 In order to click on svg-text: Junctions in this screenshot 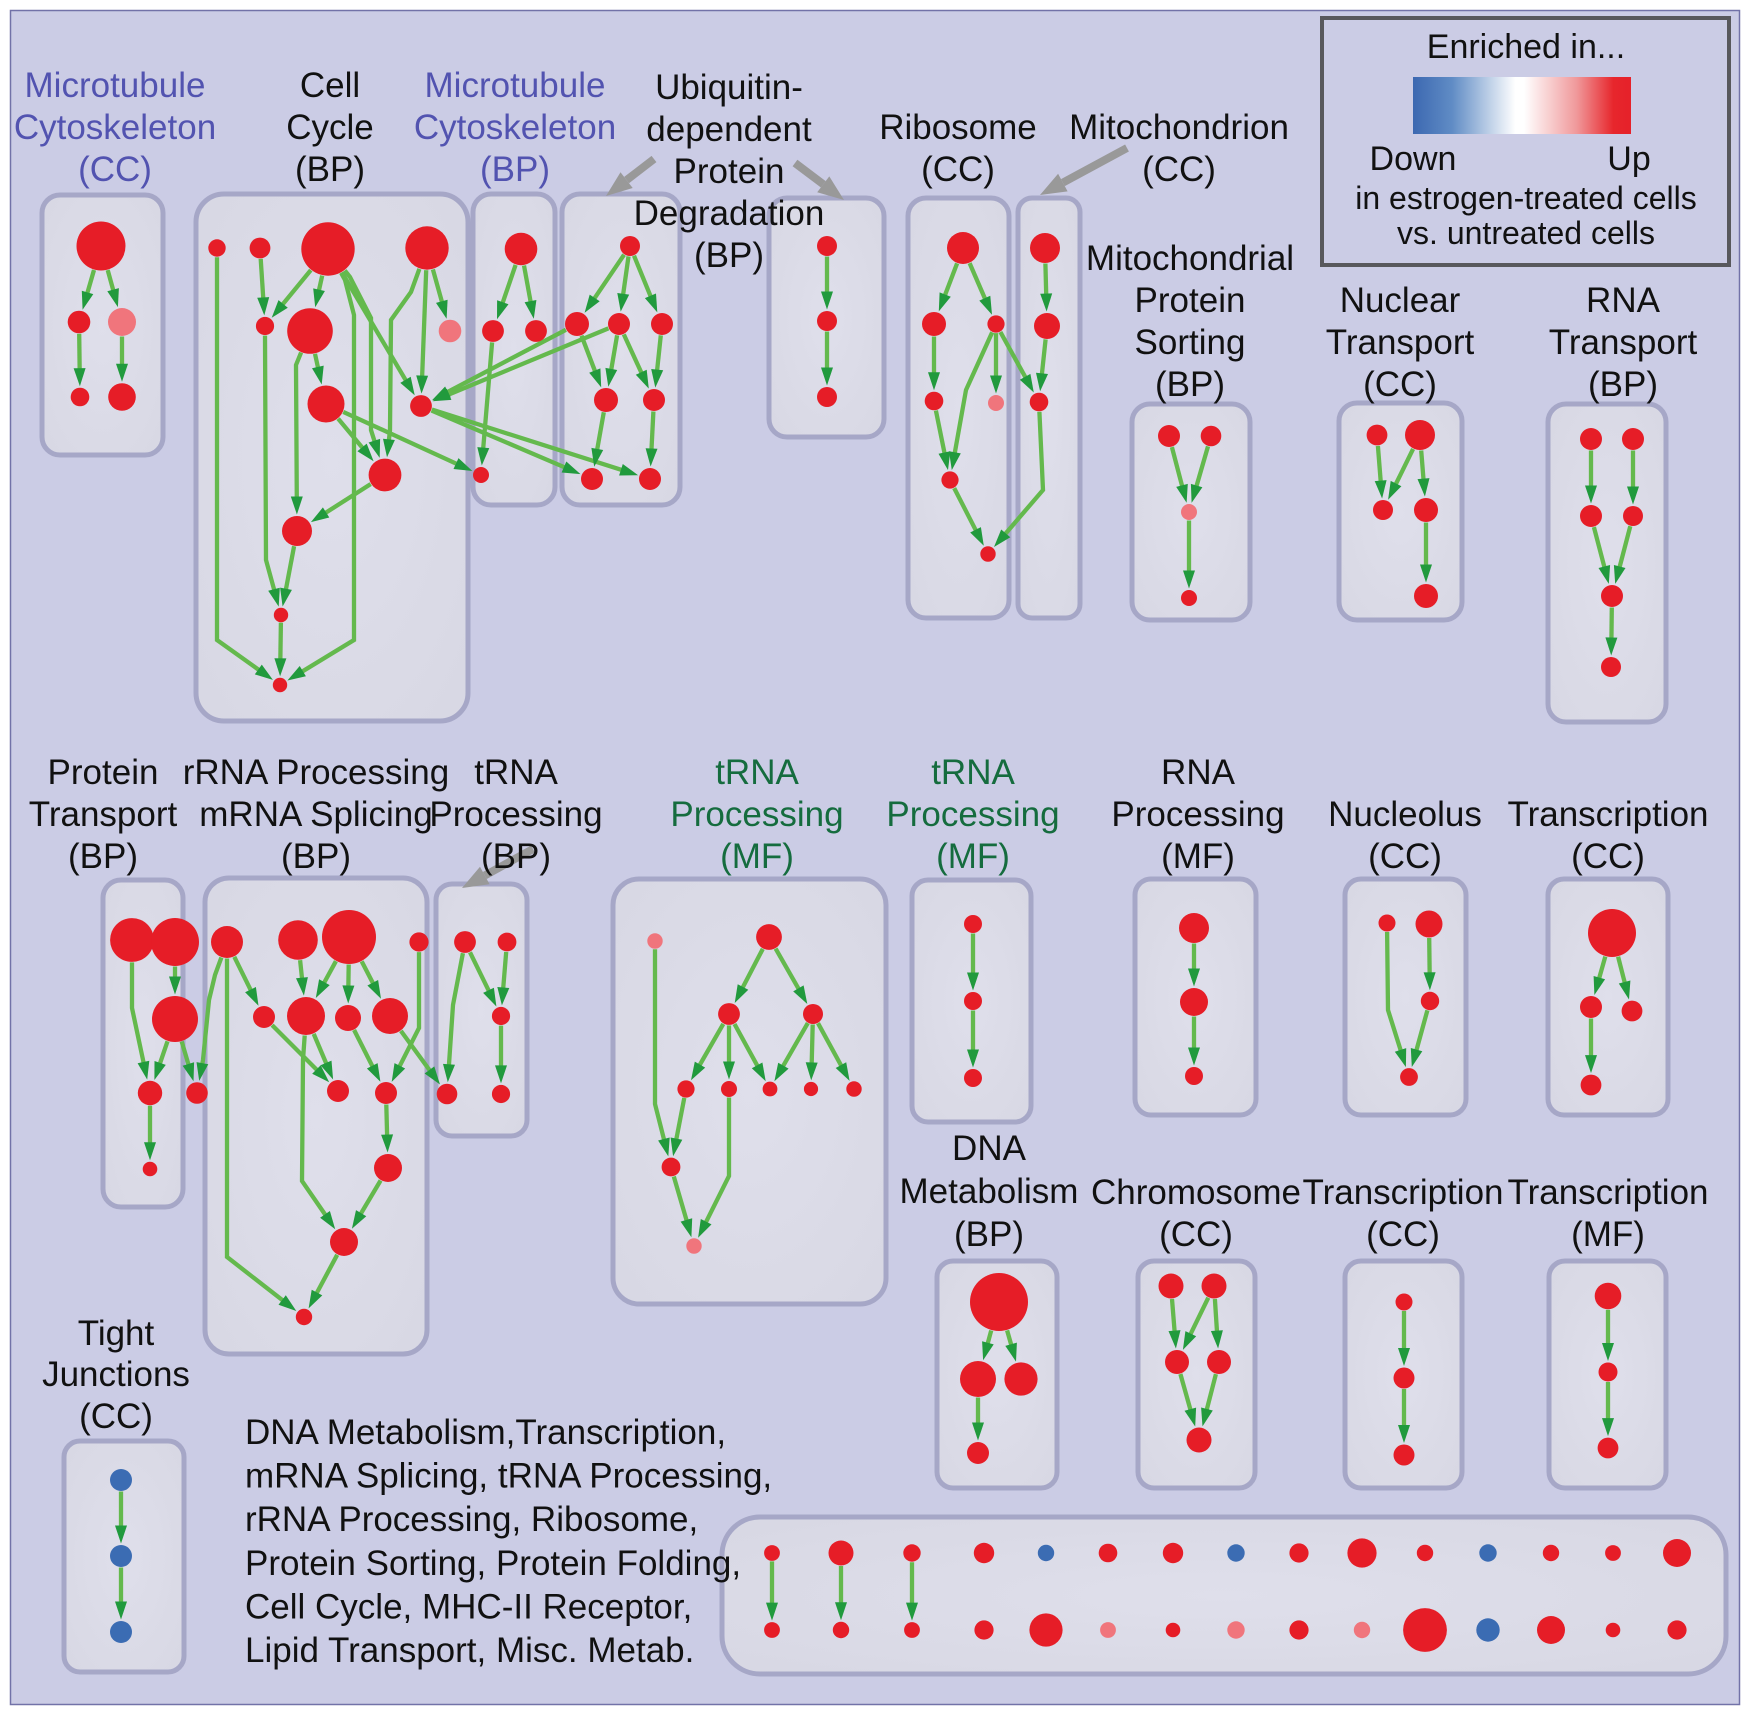, I will do `click(116, 1374)`.